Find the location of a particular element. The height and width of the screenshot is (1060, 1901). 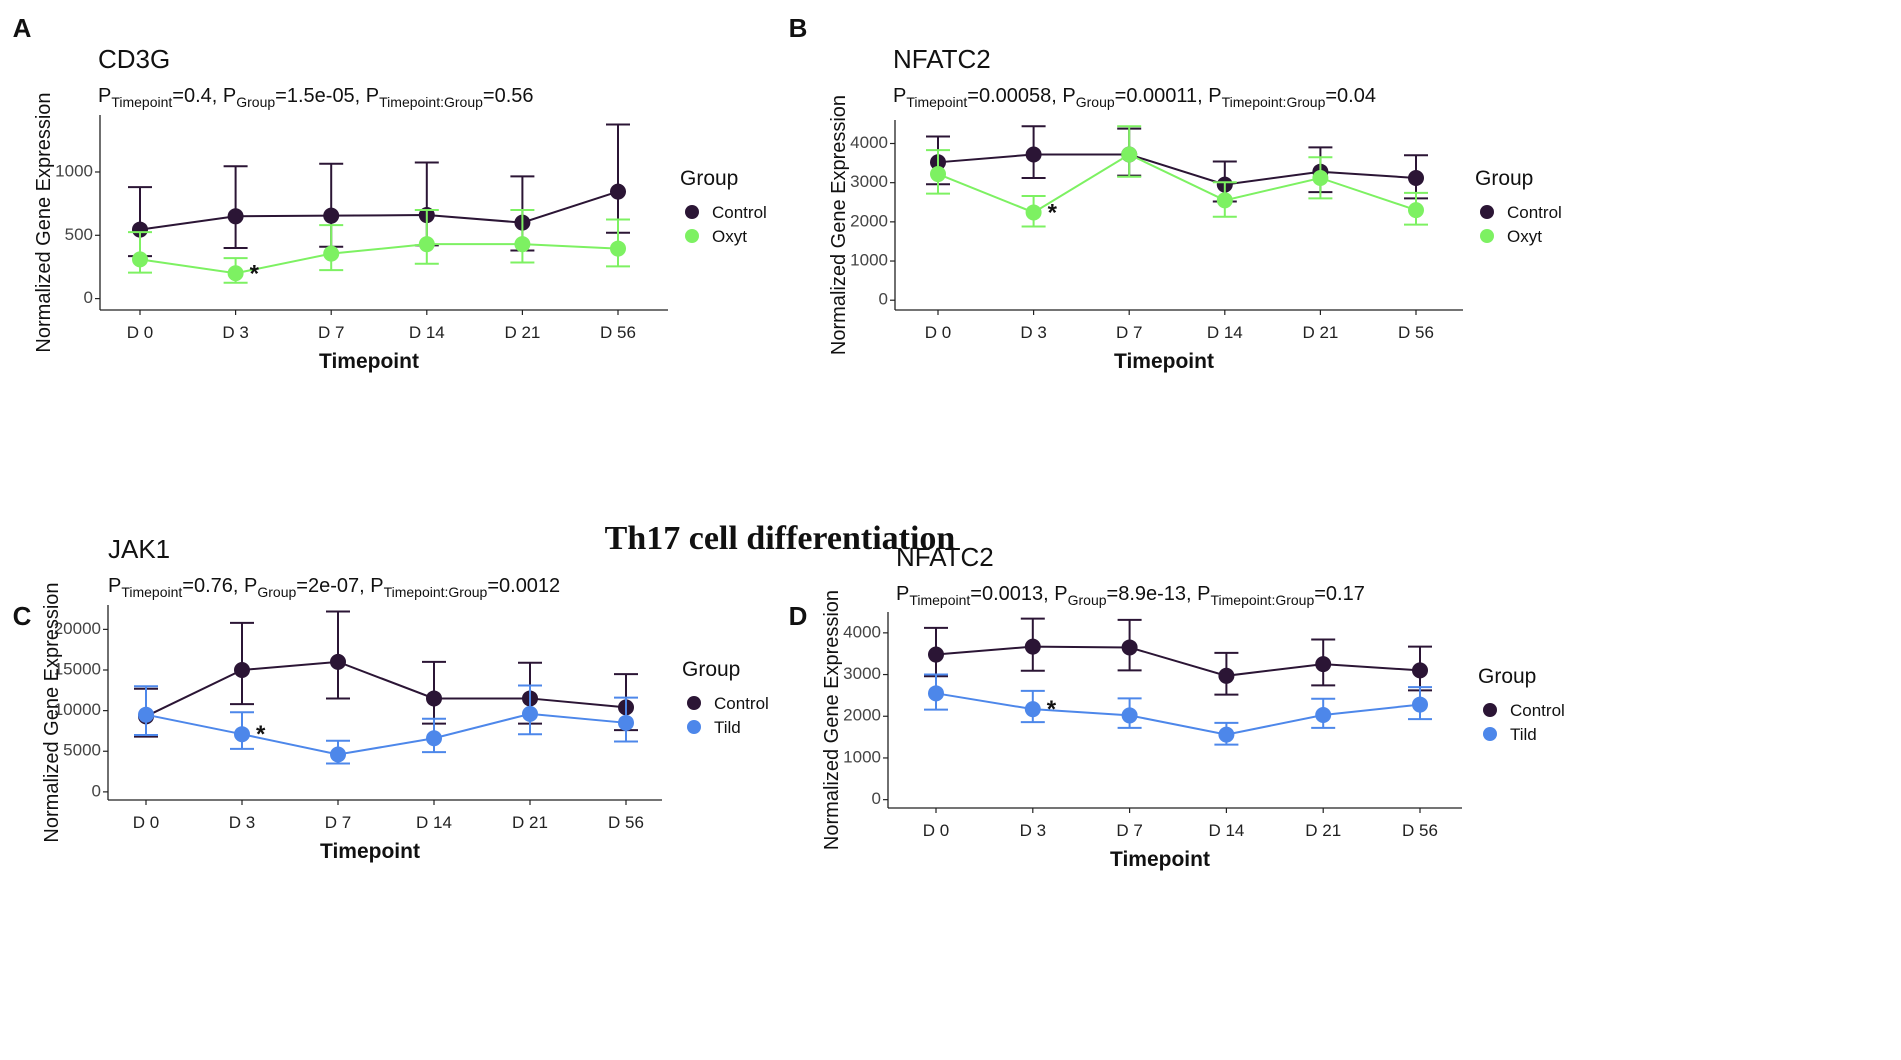

pvalue-value: =1.5e-05, is located at coordinates (320, 96).